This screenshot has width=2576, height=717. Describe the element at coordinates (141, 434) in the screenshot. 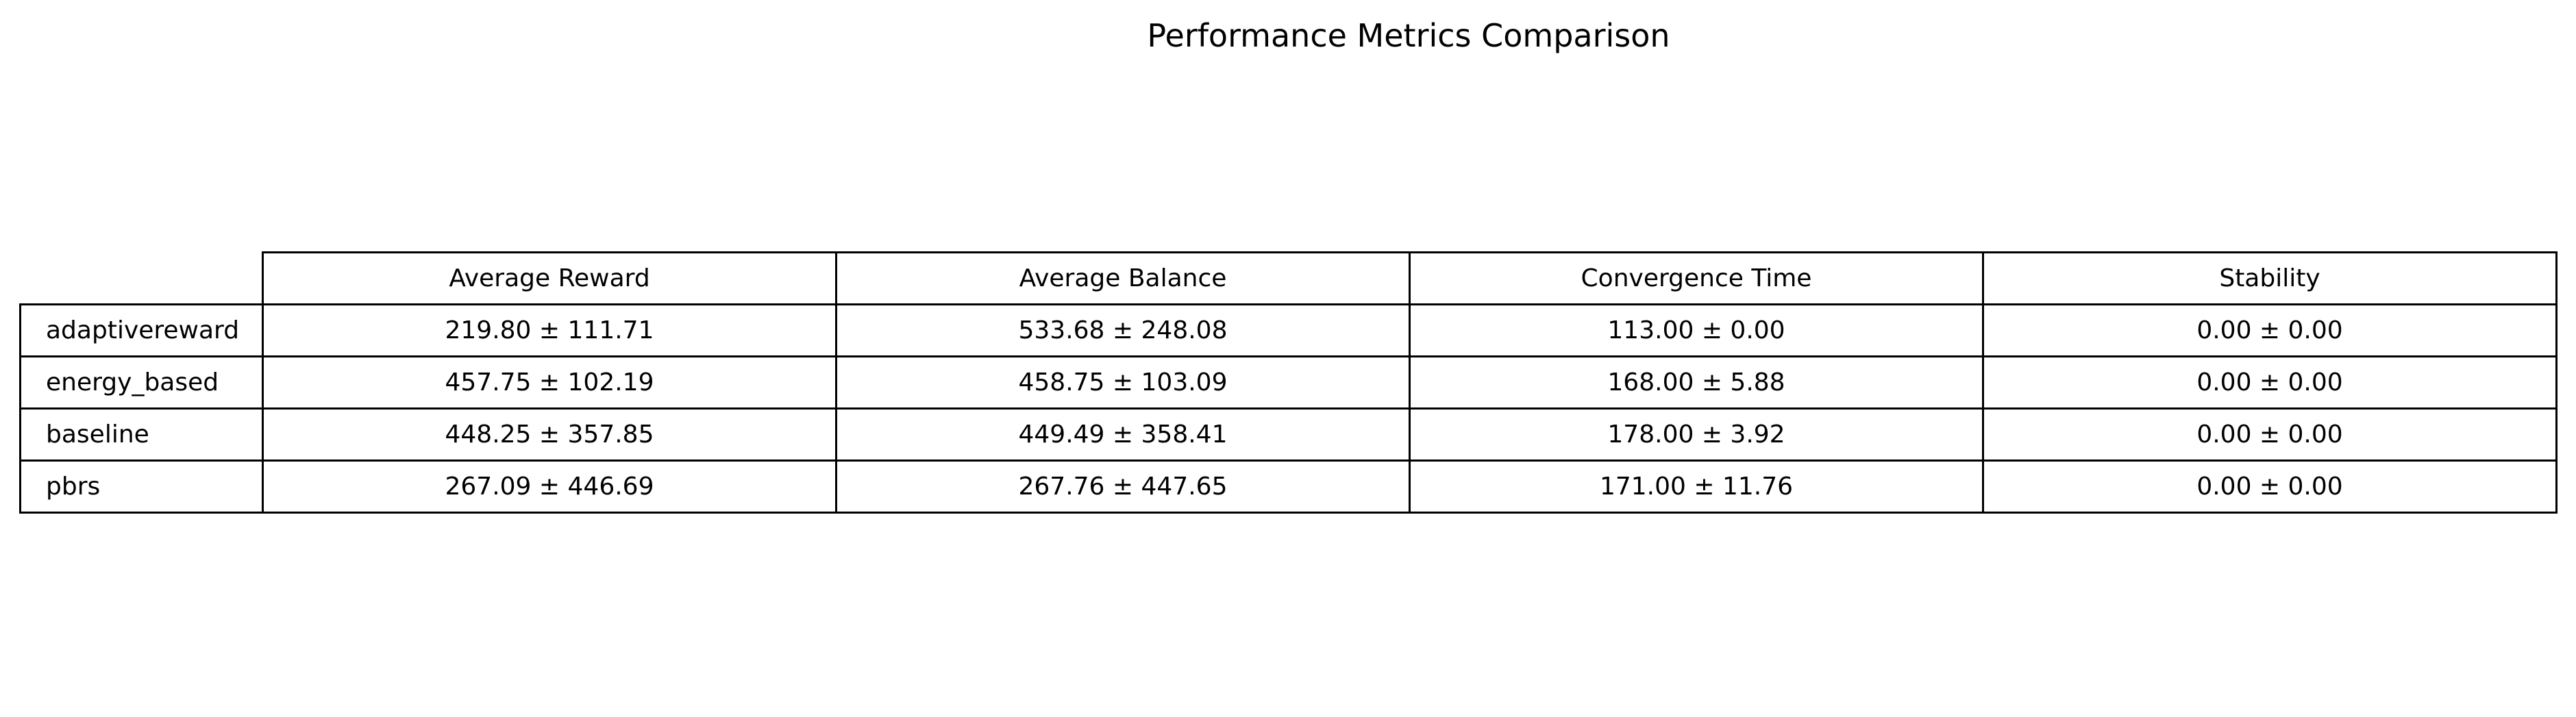

I see `row-label: baseline` at that location.